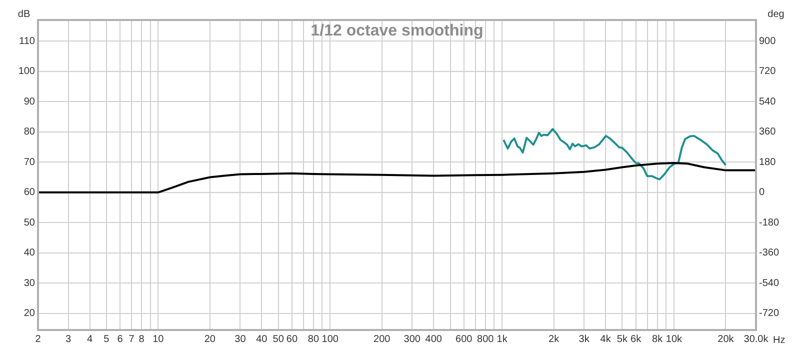 This screenshot has height=356, width=800. I want to click on x-tick-label: 30.0k, so click(757, 339).